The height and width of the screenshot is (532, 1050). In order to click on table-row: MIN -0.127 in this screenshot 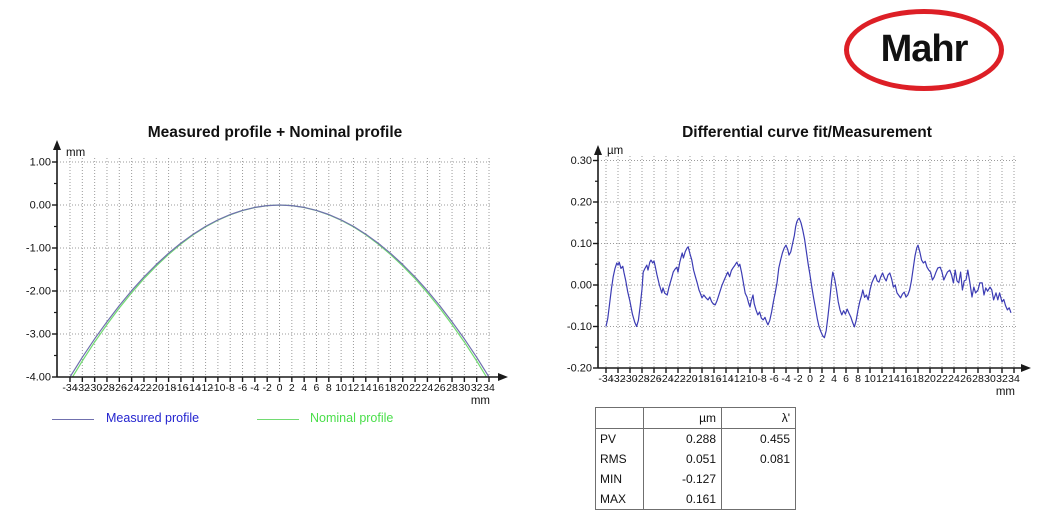, I will do `click(696, 479)`.